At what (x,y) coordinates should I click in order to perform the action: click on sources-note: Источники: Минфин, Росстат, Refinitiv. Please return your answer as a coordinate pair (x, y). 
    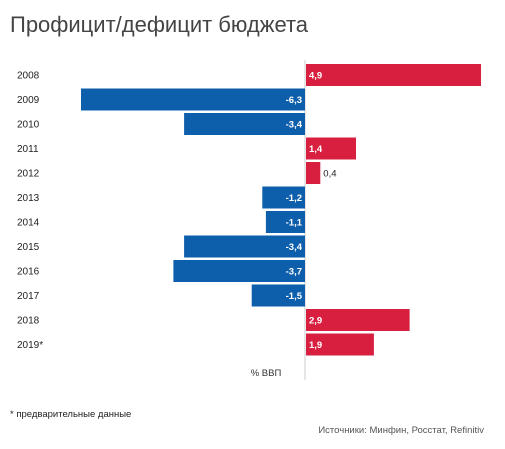
    Looking at the image, I should click on (401, 430).